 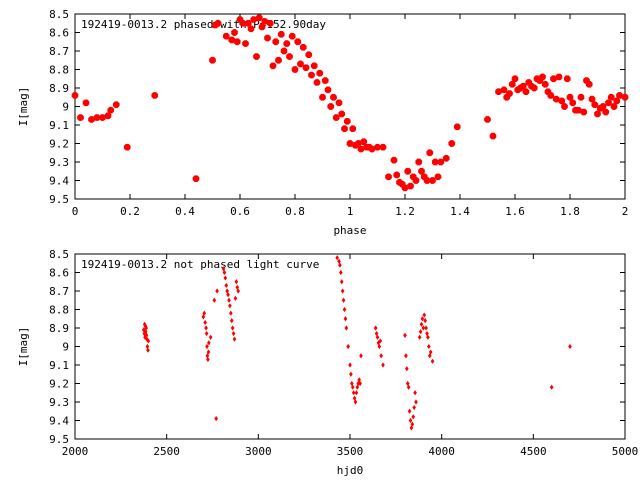 I want to click on x-tick-label: 2, so click(x=625, y=211).